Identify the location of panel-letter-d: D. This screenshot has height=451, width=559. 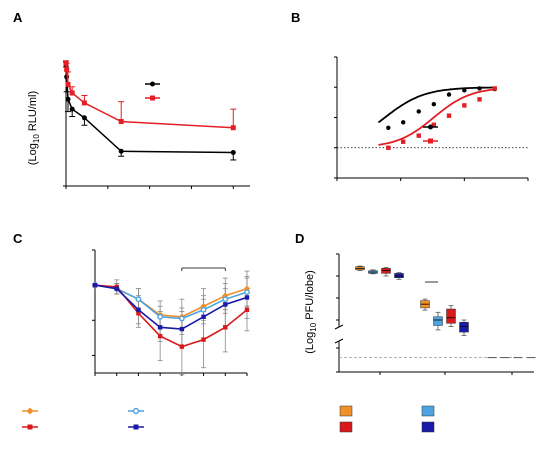
(299, 238).